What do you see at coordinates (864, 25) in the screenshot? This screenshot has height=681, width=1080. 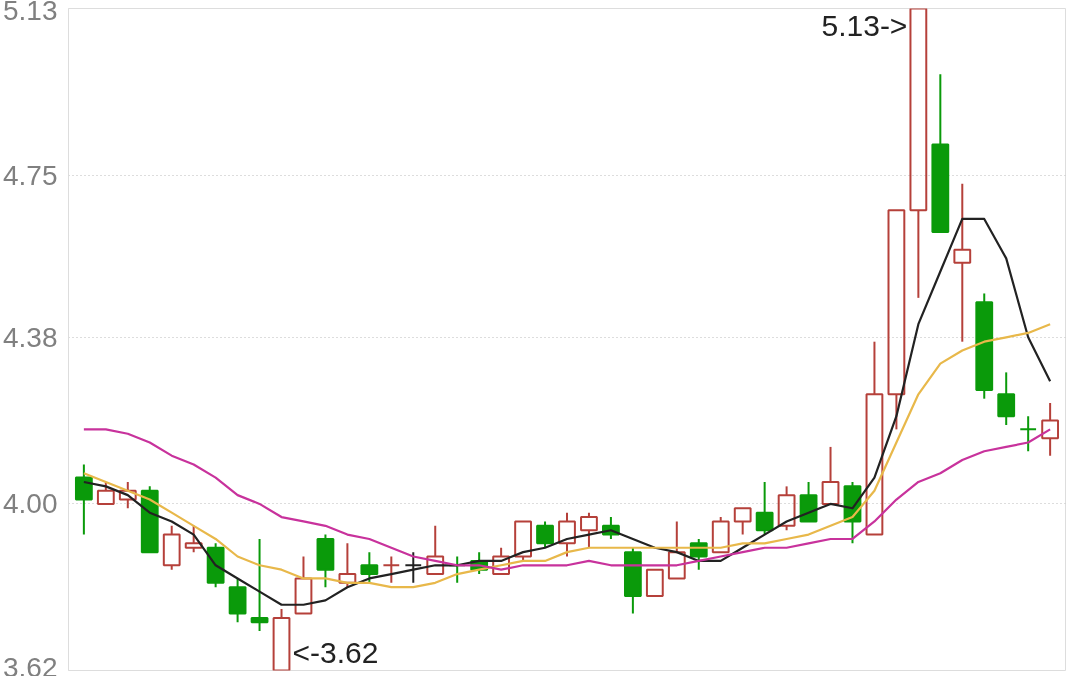 I see `annotation: 5.13->` at bounding box center [864, 25].